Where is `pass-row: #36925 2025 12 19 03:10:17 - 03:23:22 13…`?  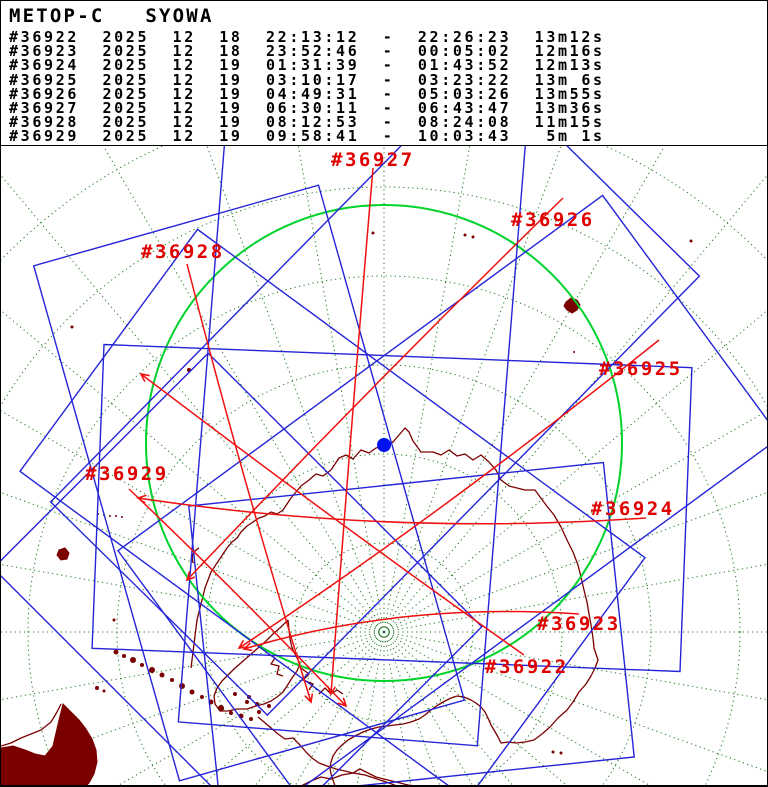 pass-row: #36925 2025 12 19 03:10:17 - 03:23:22 13… is located at coordinates (307, 79).